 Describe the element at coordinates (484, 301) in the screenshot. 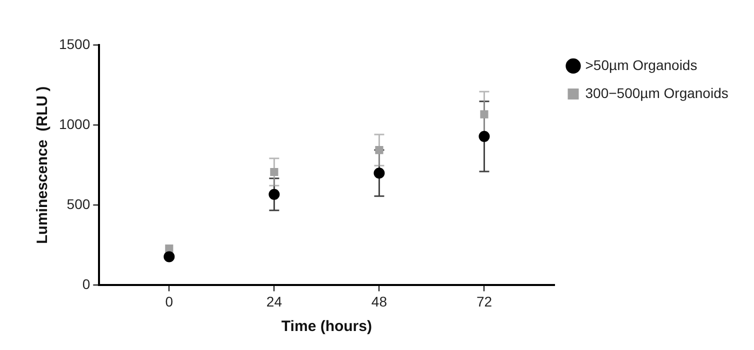

I see `x-tick-label: 72` at that location.